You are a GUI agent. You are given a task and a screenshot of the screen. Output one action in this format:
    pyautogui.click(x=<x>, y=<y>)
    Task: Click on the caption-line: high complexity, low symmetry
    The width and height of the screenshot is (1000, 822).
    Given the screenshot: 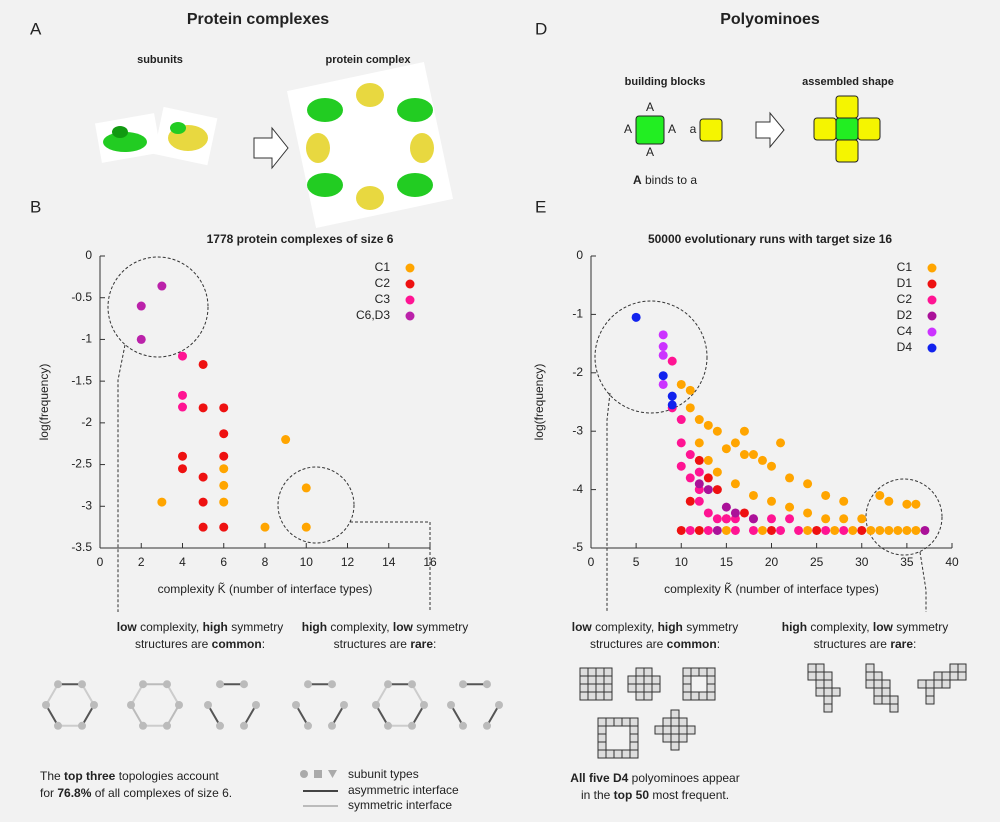 What is the action you would take?
    pyautogui.click(x=385, y=627)
    